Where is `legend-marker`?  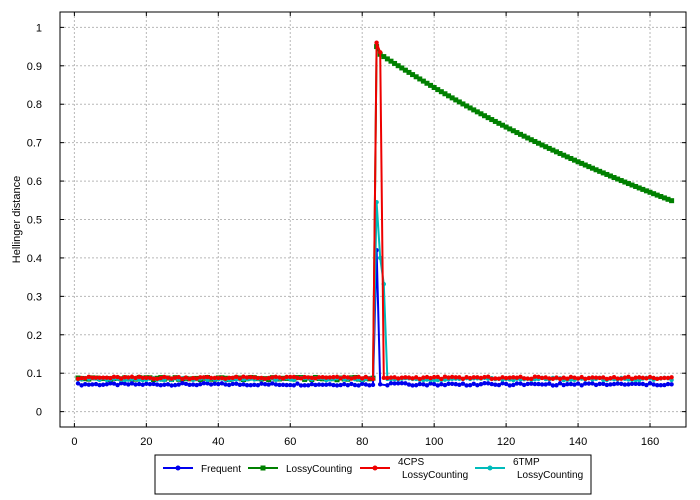
legend-marker is located at coordinates (490, 468).